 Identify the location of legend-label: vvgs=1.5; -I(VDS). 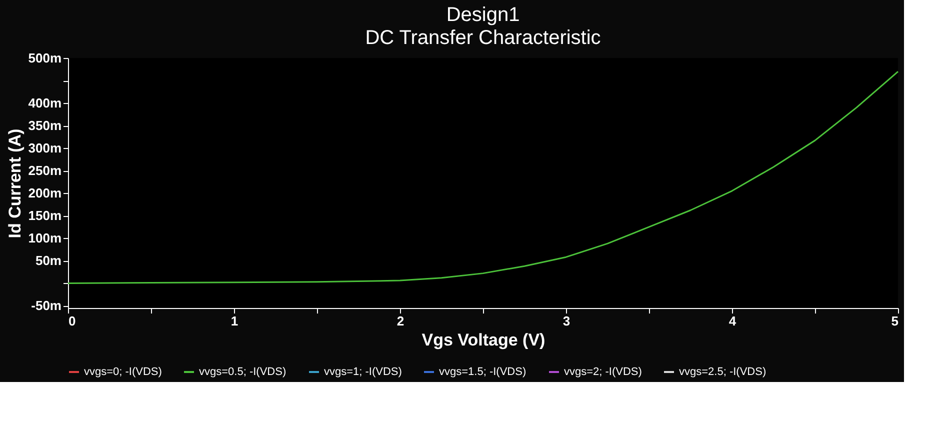
(482, 372).